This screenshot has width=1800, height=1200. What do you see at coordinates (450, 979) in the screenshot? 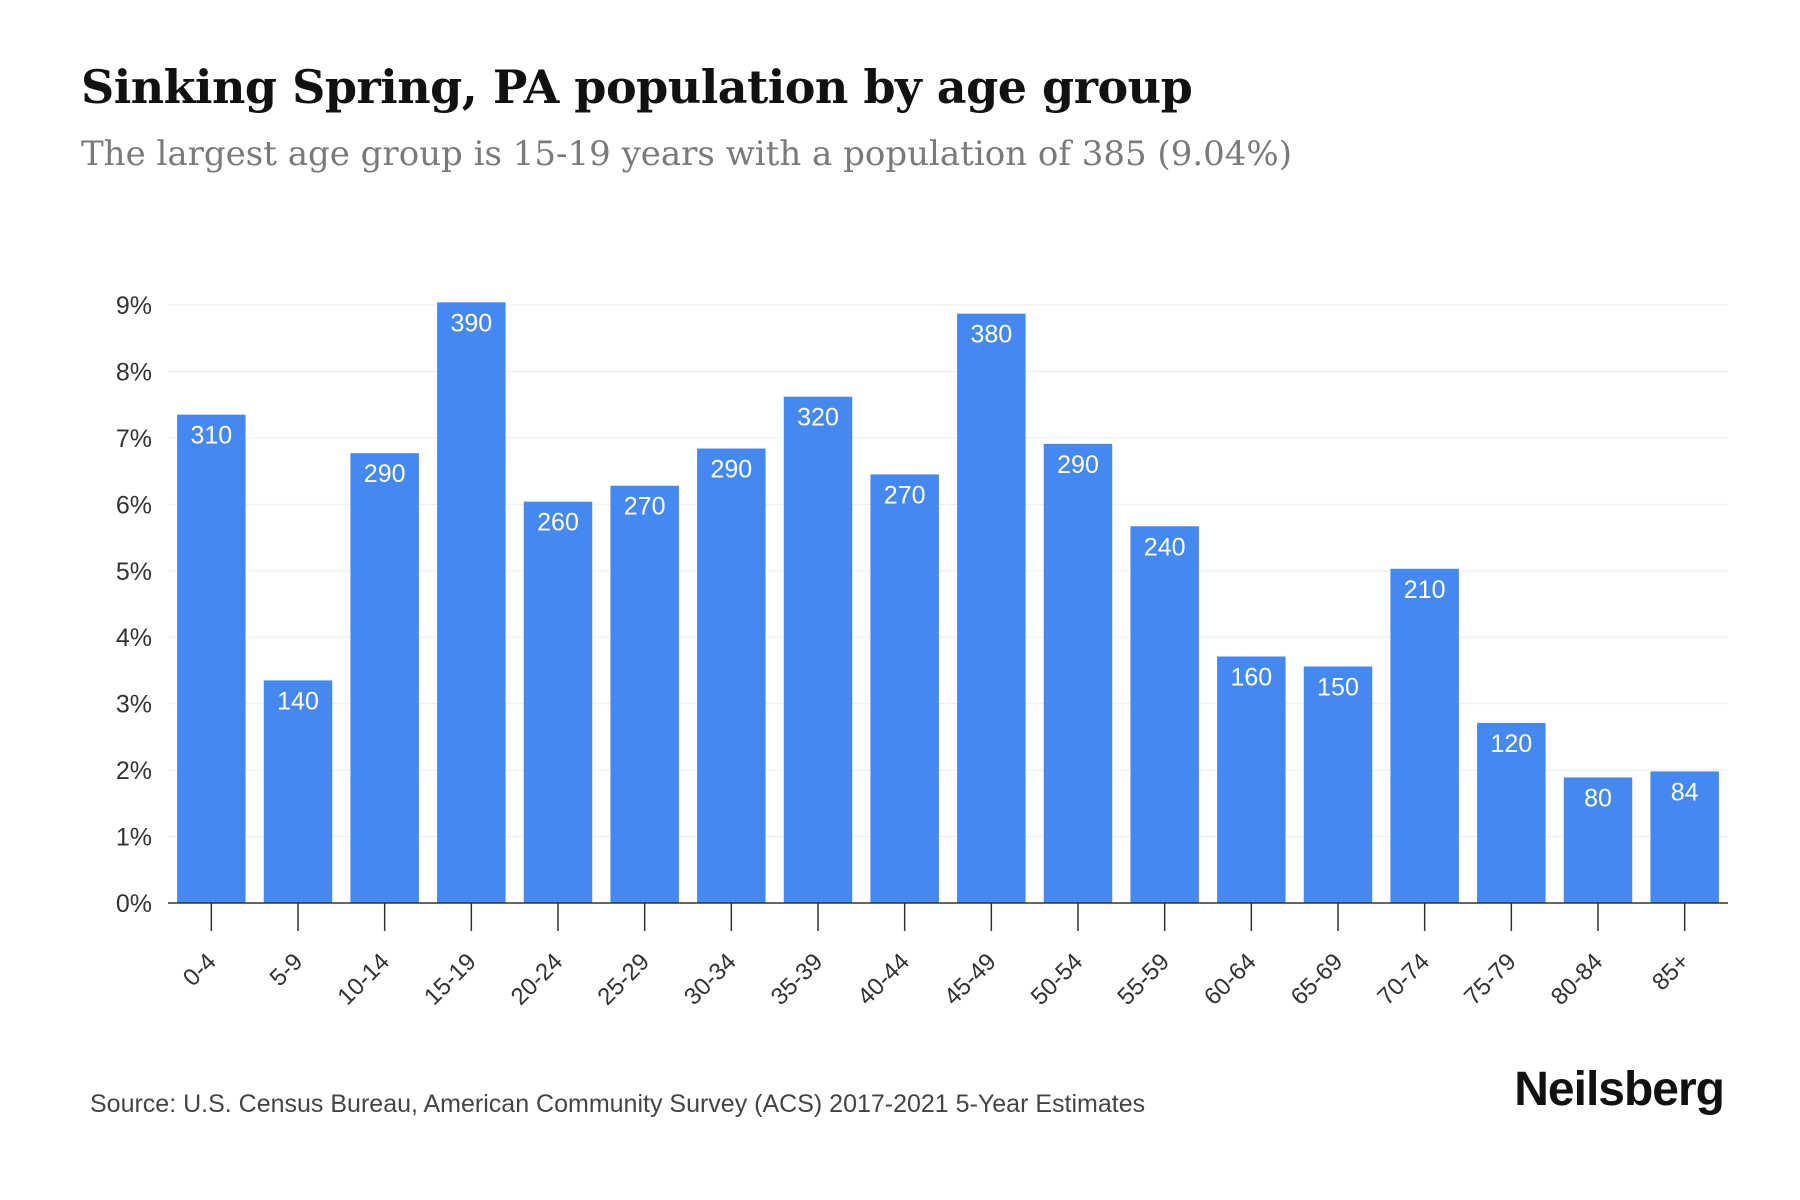
I see `x-tick-label: 15-19` at bounding box center [450, 979].